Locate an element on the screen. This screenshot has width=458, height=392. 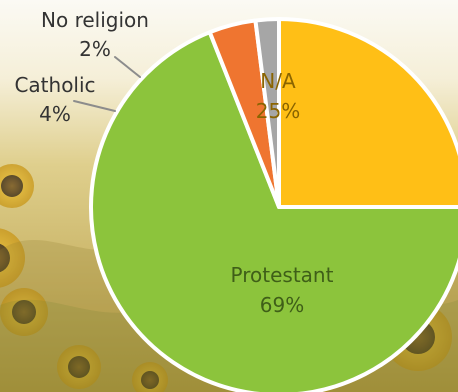
pie-slice-no-religion is located at coordinates (267, 113).